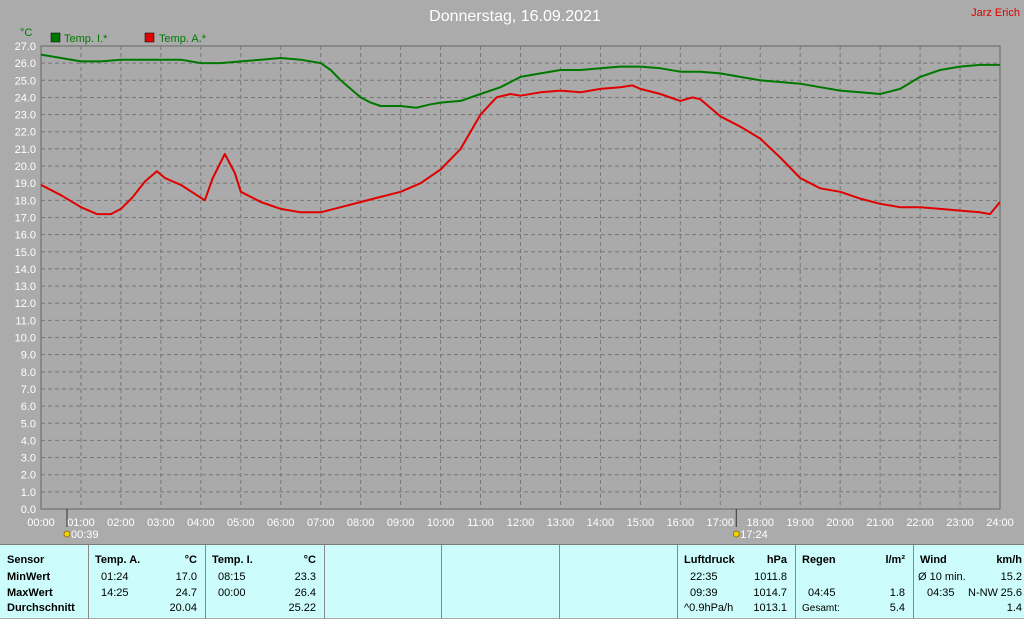 This screenshot has height=619, width=1024. What do you see at coordinates (995, 13) in the screenshot?
I see `corner-label: Jarz Erich` at bounding box center [995, 13].